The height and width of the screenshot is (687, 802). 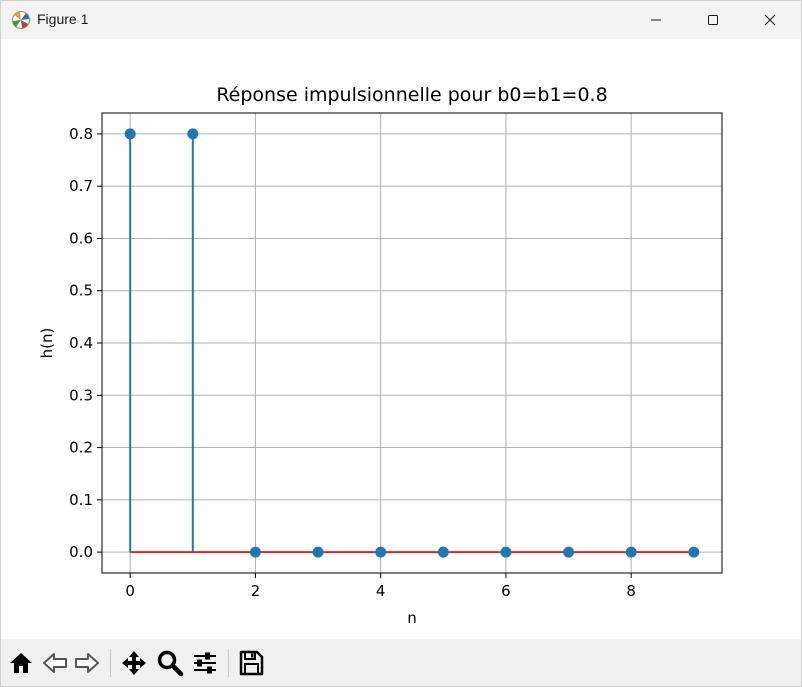 What do you see at coordinates (47, 343) in the screenshot?
I see `y-axis-label: h(n)` at bounding box center [47, 343].